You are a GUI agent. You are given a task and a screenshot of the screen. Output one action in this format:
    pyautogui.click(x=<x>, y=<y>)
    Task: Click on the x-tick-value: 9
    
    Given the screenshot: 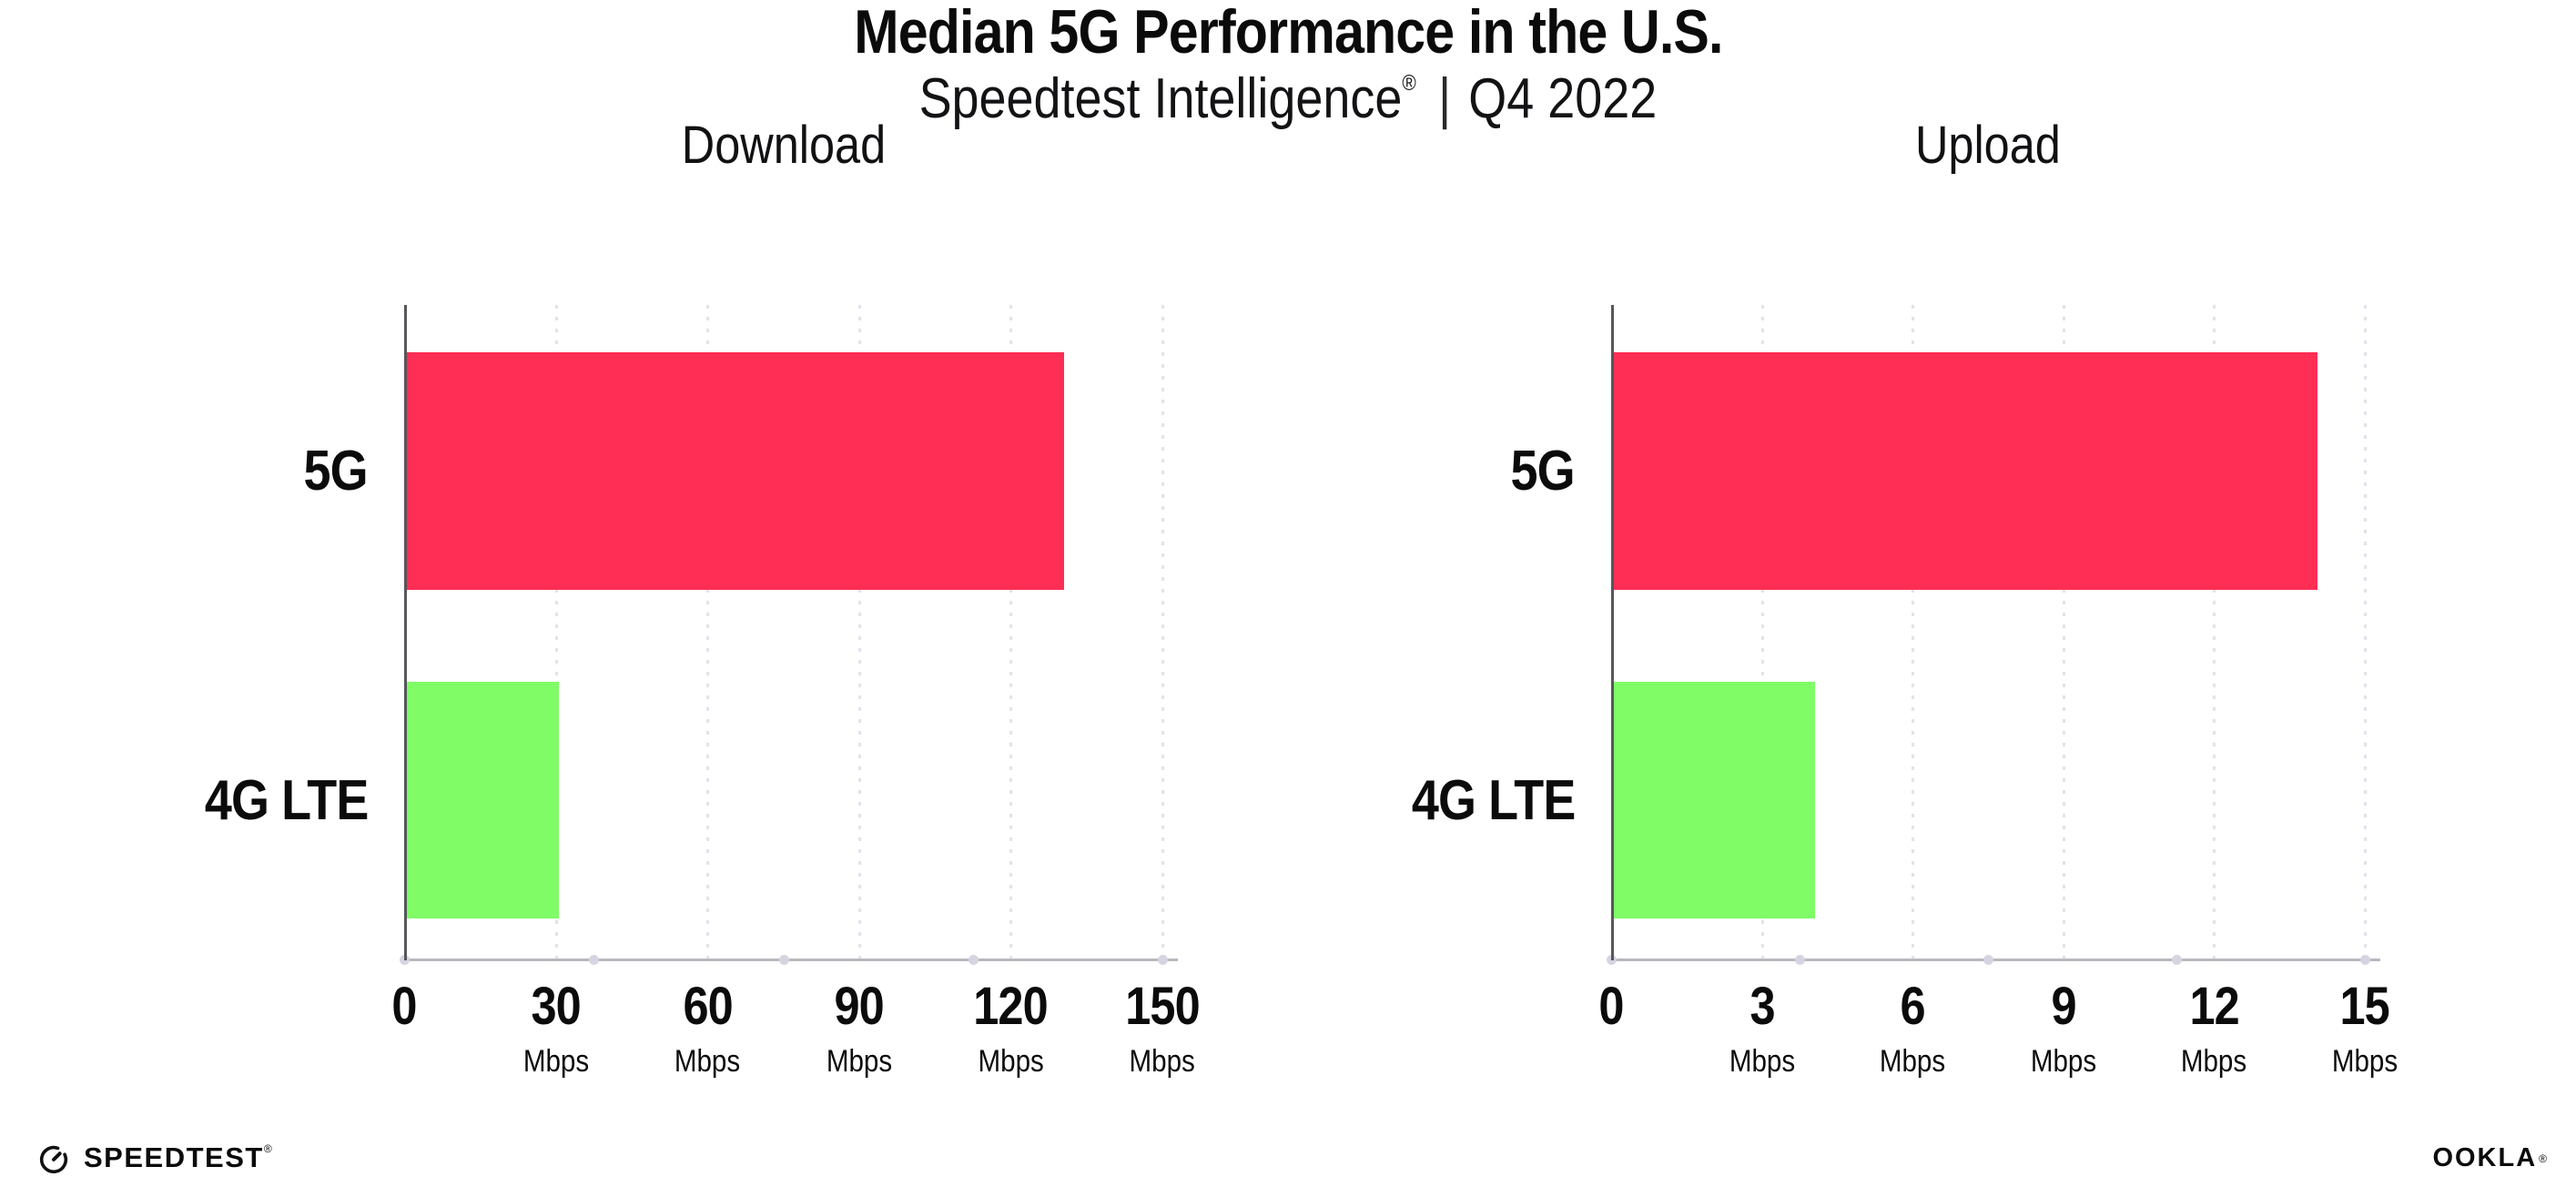 What is the action you would take?
    pyautogui.click(x=2063, y=1007)
    